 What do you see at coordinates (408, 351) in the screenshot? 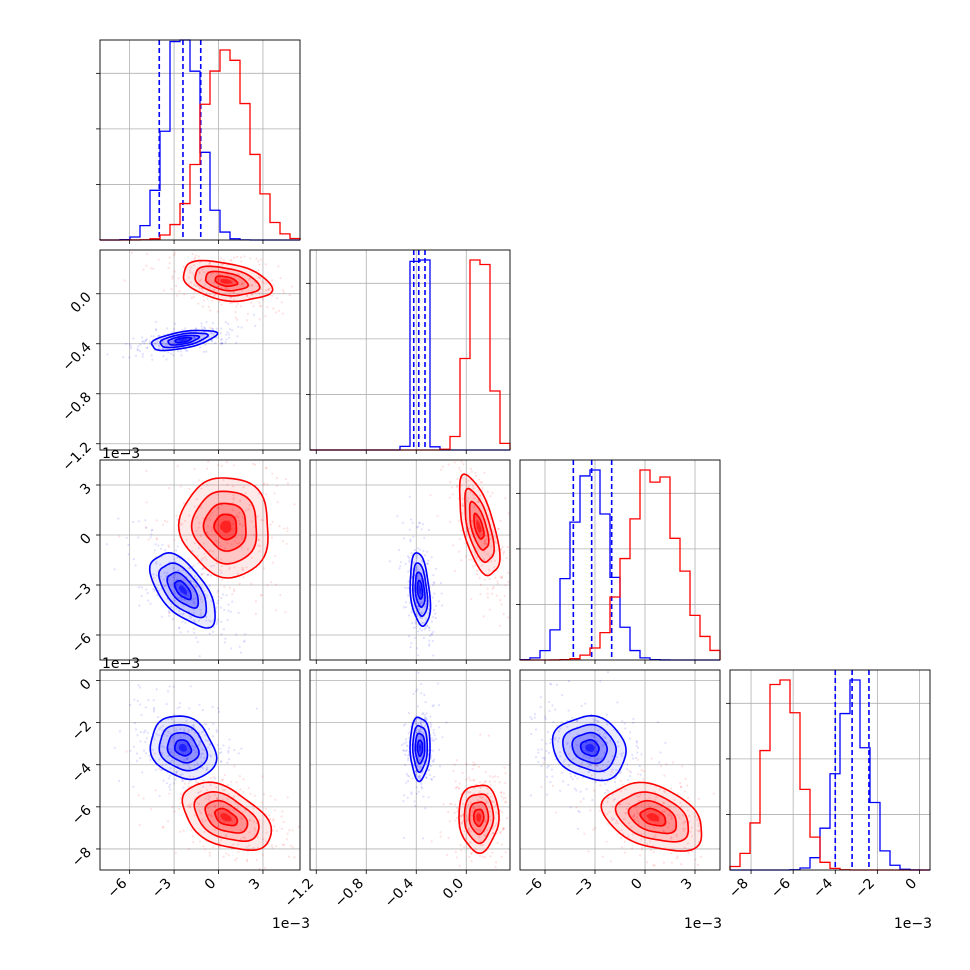
I see `panel-p1-vs-p1` at bounding box center [408, 351].